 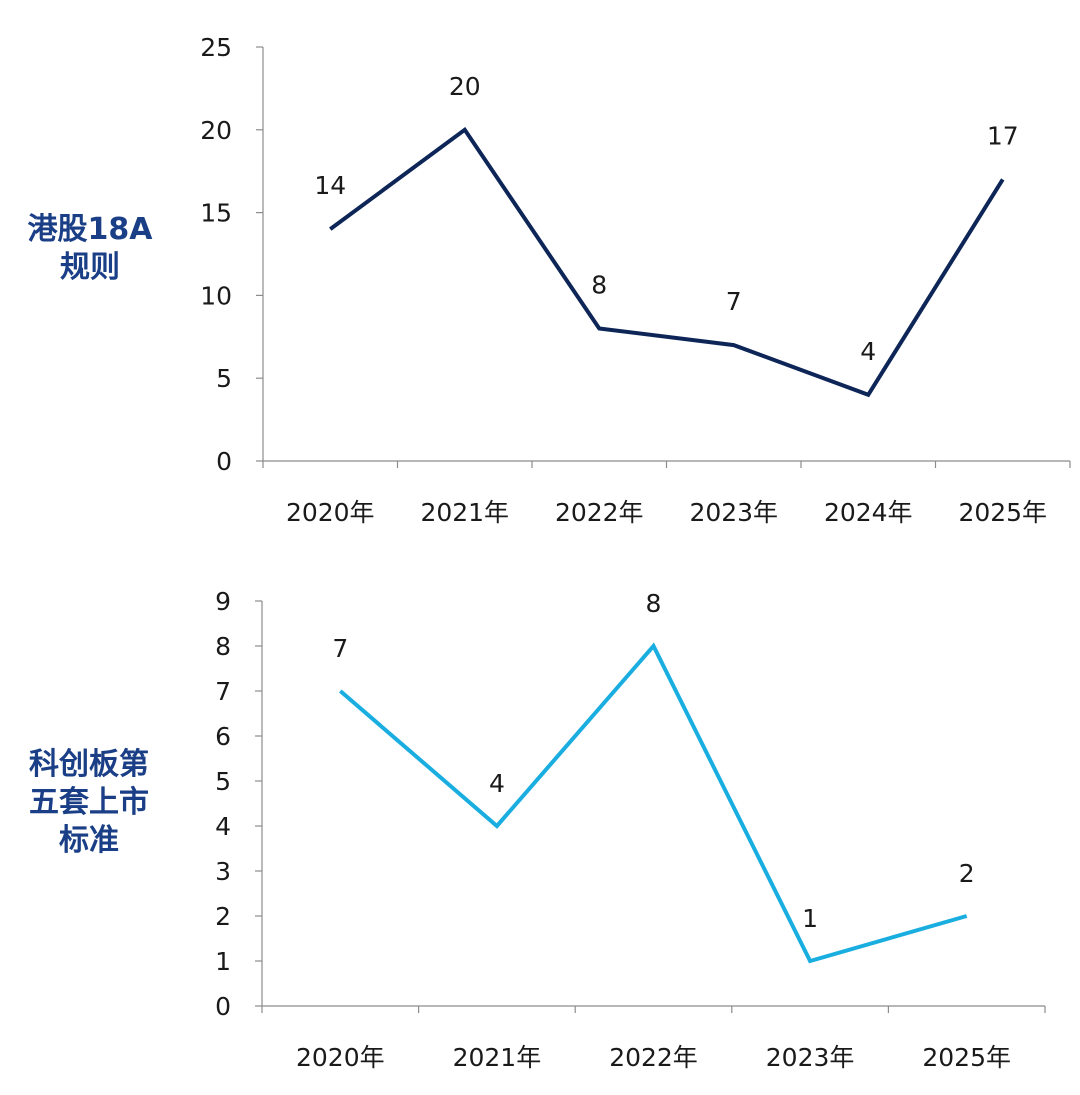 I want to click on chart2-y-tick-label: 3, so click(x=223, y=871).